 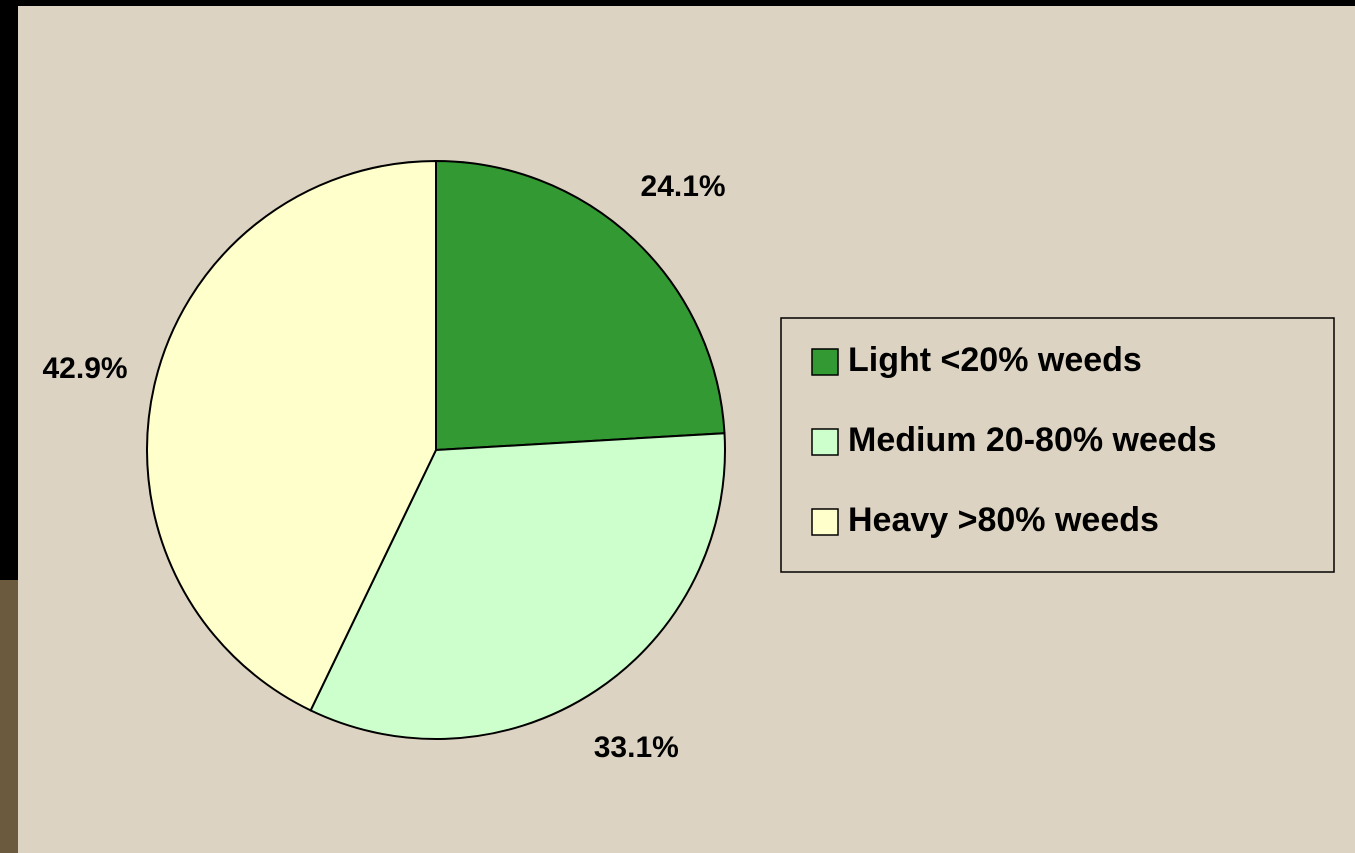 I want to click on data-label: 42.9%, so click(x=84, y=368).